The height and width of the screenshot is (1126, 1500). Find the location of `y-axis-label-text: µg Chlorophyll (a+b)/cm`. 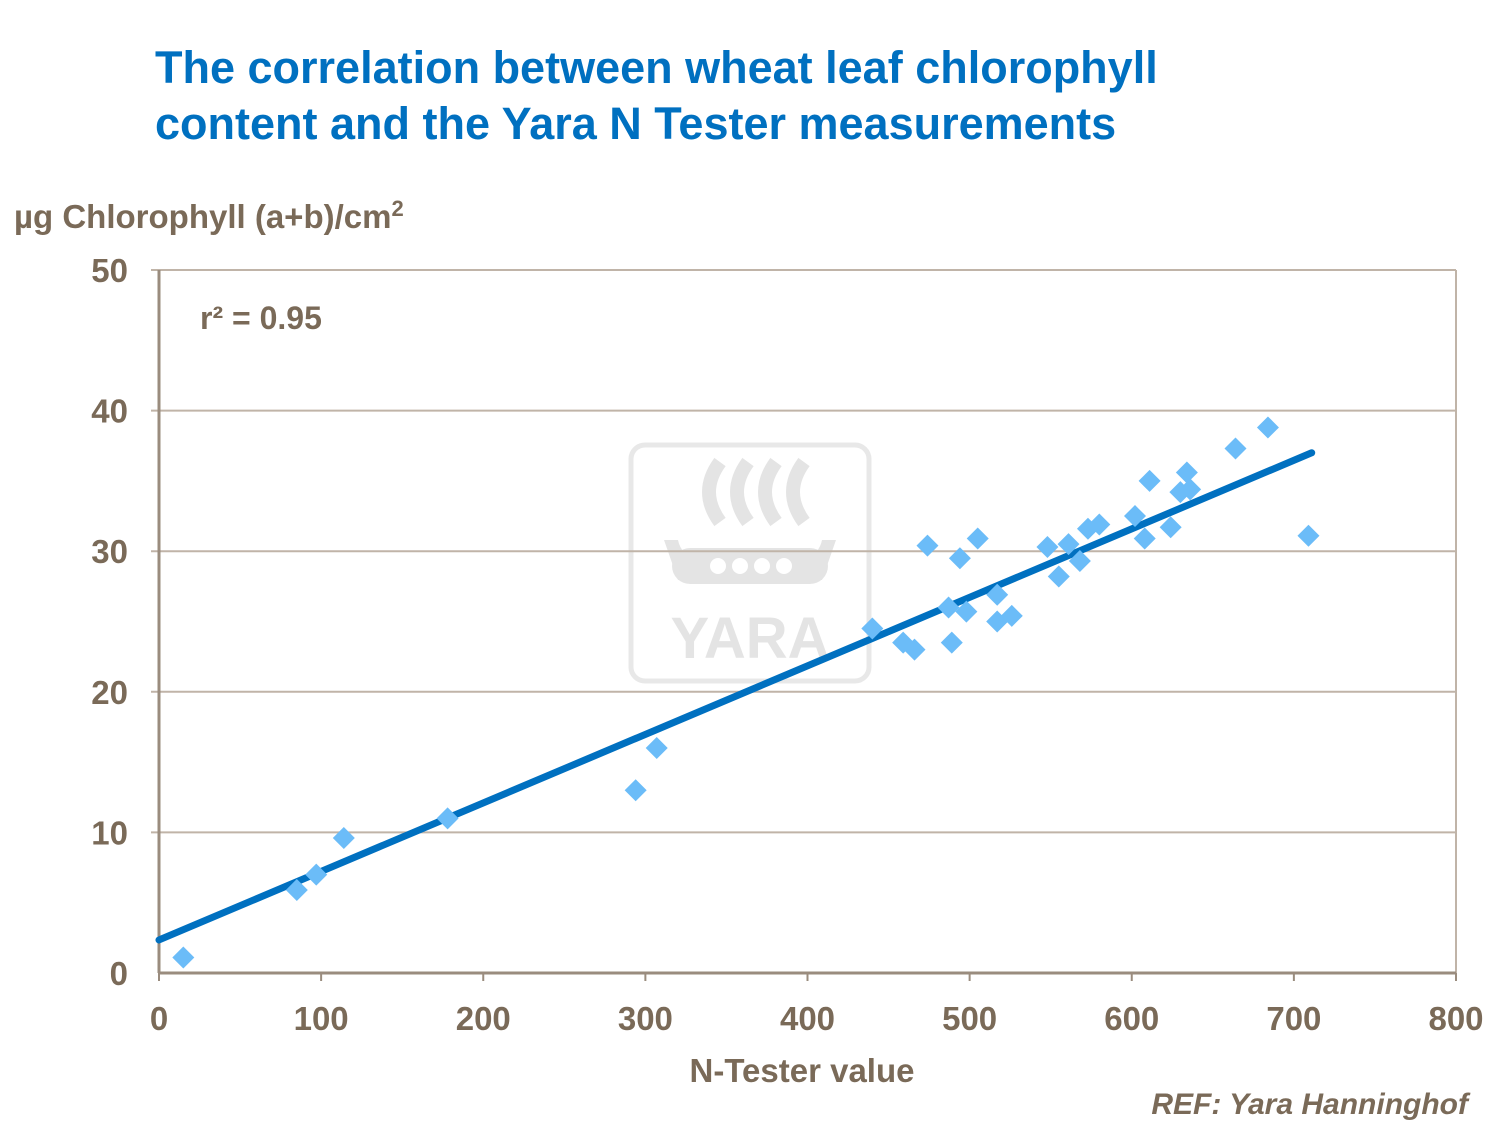

y-axis-label-text: µg Chlorophyll (a+b)/cm is located at coordinates (203, 216).